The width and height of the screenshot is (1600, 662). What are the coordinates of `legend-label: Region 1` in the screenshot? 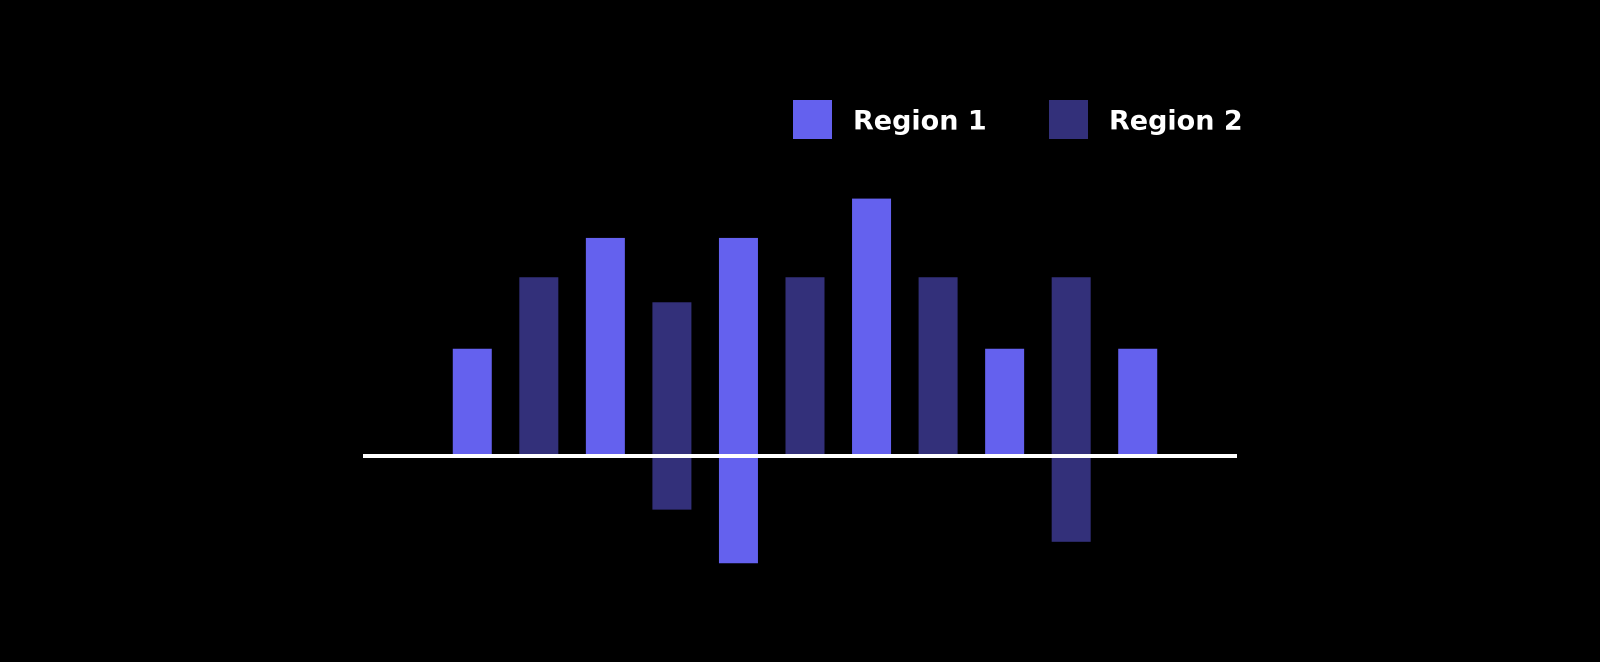 It's located at (920, 121).